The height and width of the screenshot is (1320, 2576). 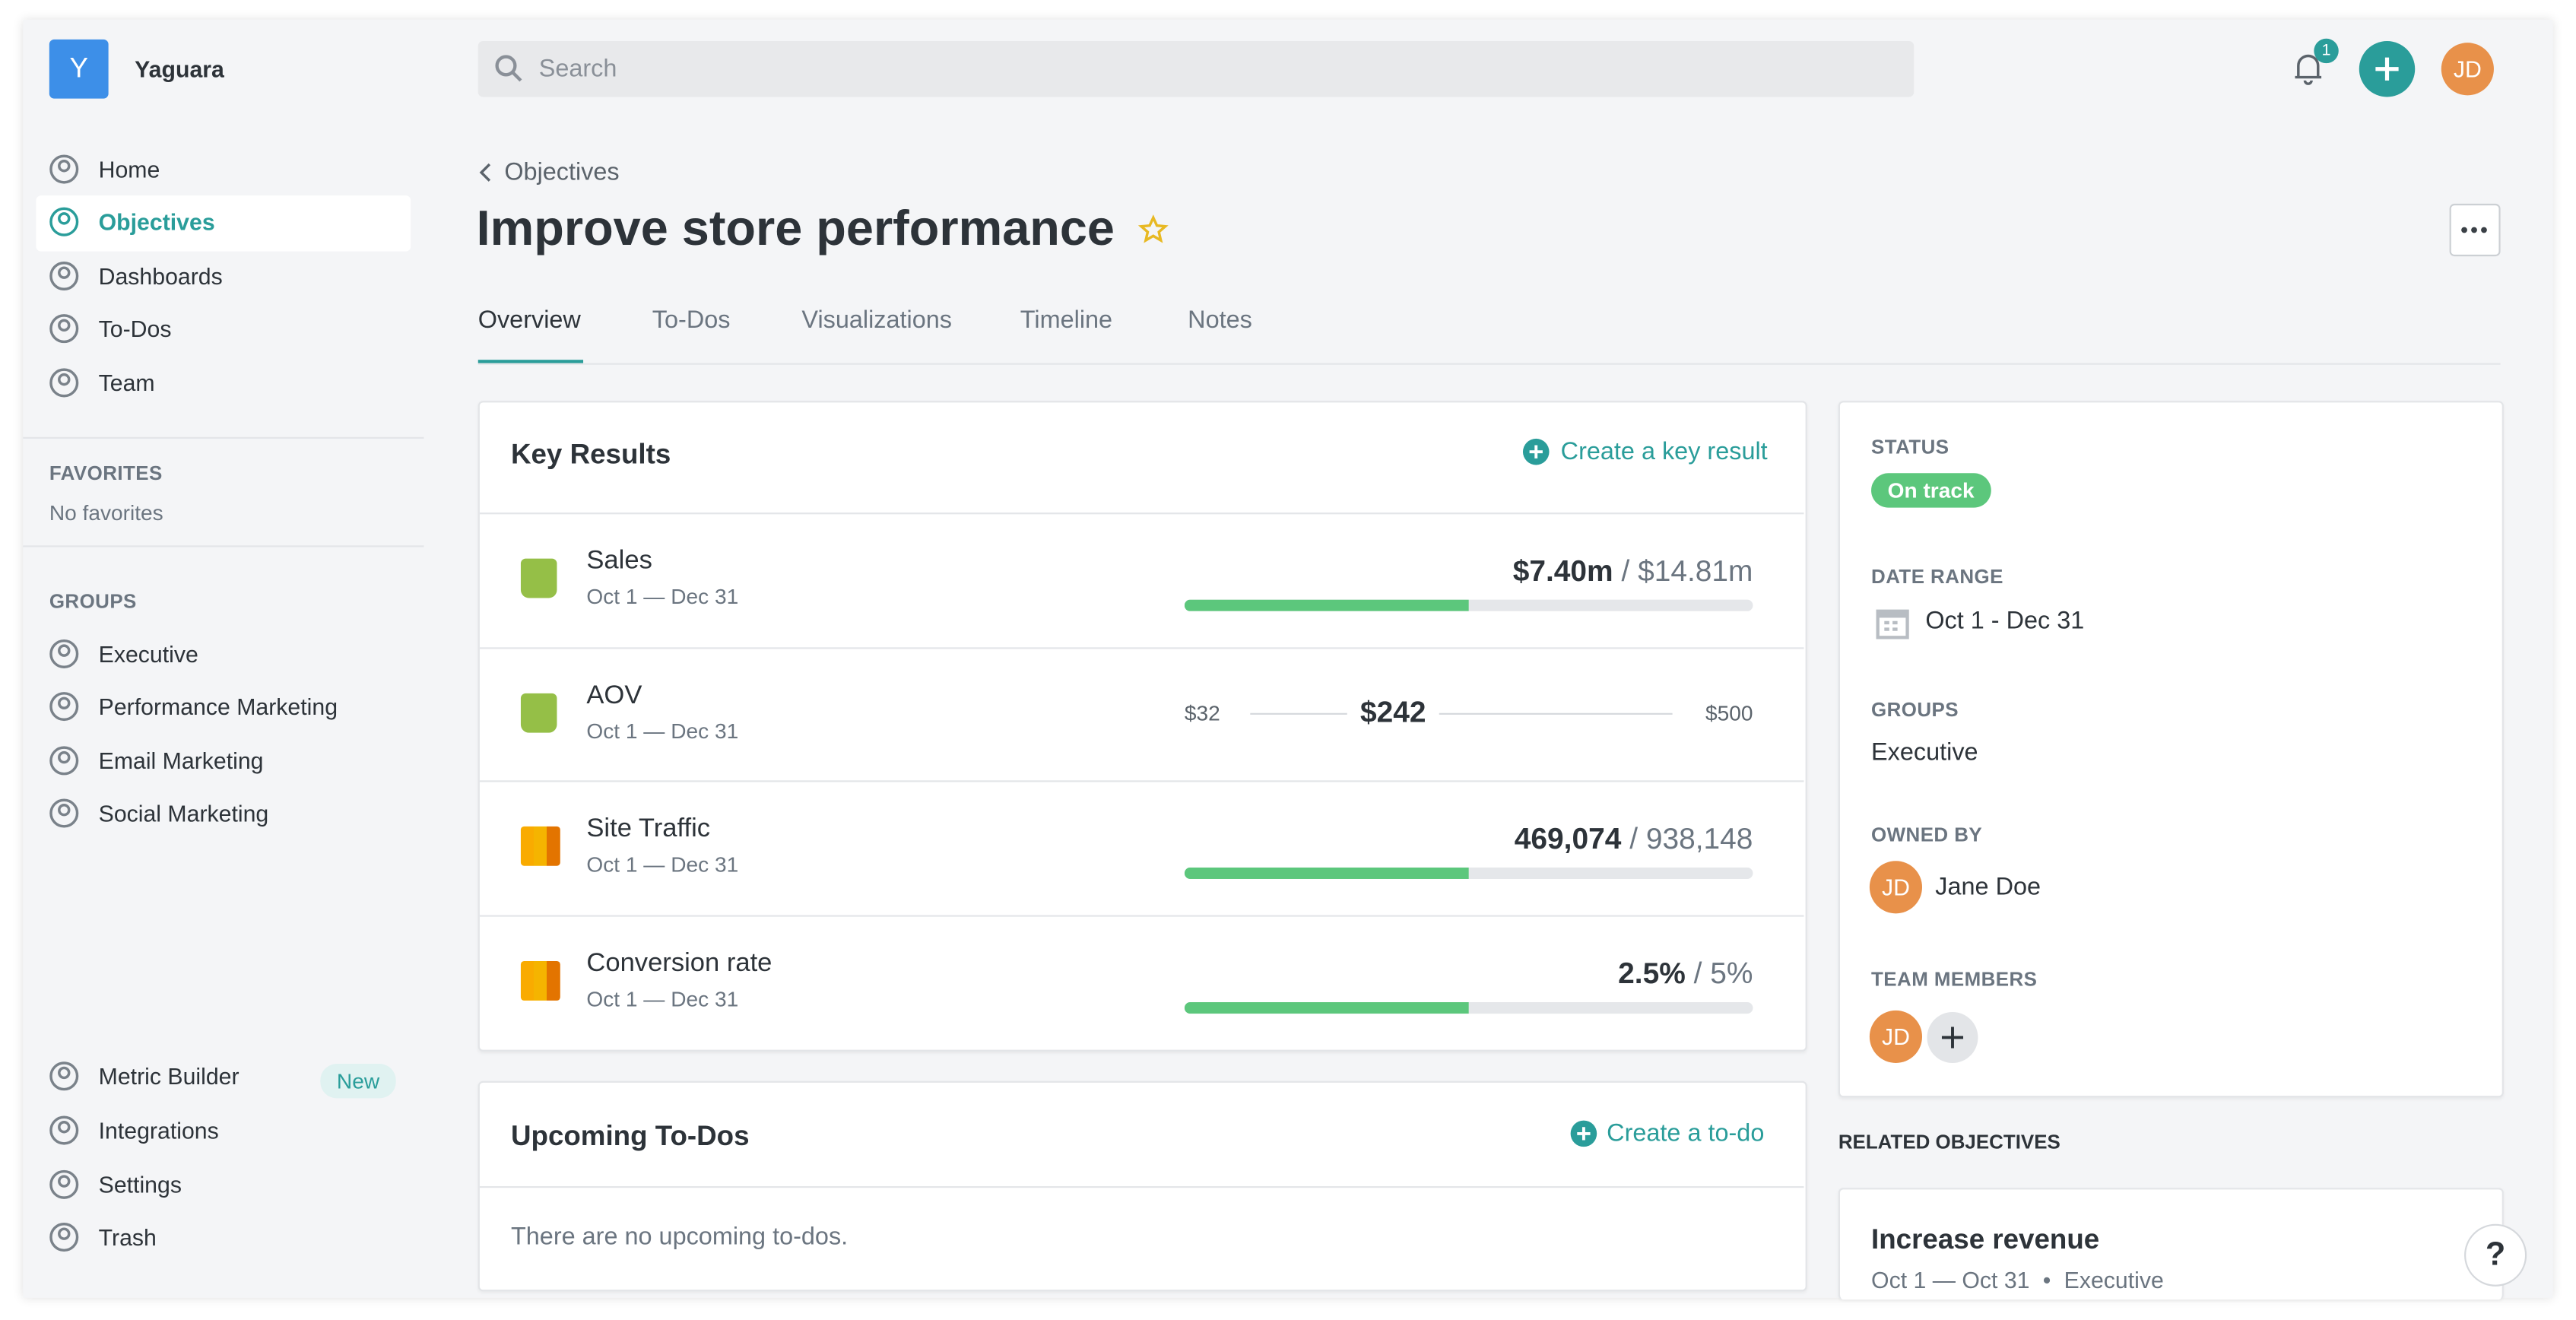 I want to click on related-meta: Oct 1 — Oct 31 • Executive, so click(x=2018, y=1280).